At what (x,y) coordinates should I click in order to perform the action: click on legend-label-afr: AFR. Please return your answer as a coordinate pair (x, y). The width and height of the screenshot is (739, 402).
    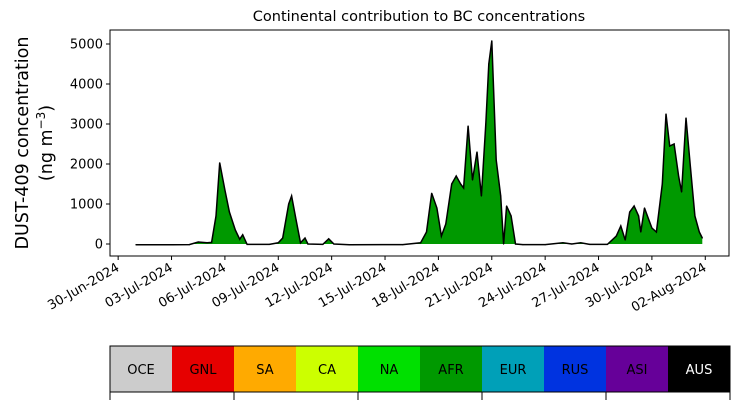
    Looking at the image, I should click on (450, 370).